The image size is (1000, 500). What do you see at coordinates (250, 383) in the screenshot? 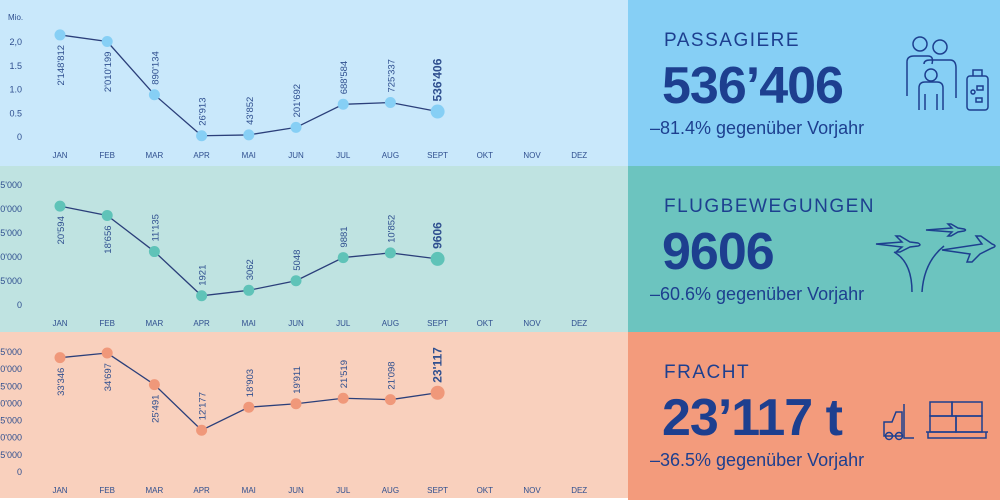
I see `data-label: 18'903` at bounding box center [250, 383].